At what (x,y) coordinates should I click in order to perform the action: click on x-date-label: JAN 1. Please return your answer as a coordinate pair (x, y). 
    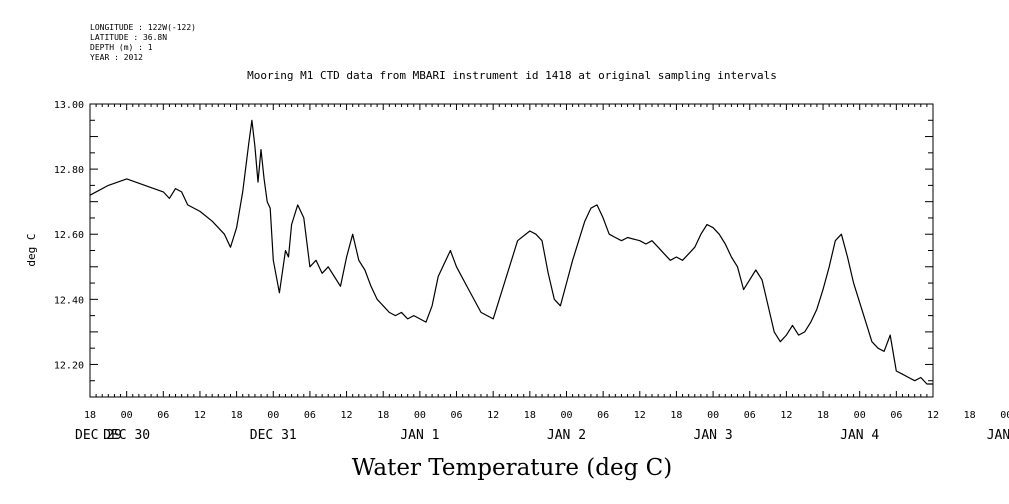
    Looking at the image, I should click on (419, 435).